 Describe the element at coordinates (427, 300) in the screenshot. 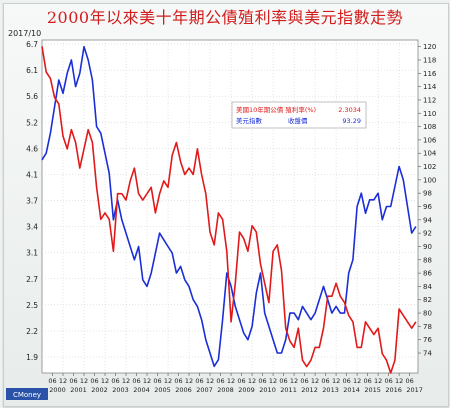

I see `right-axis-tick-label: 82` at that location.